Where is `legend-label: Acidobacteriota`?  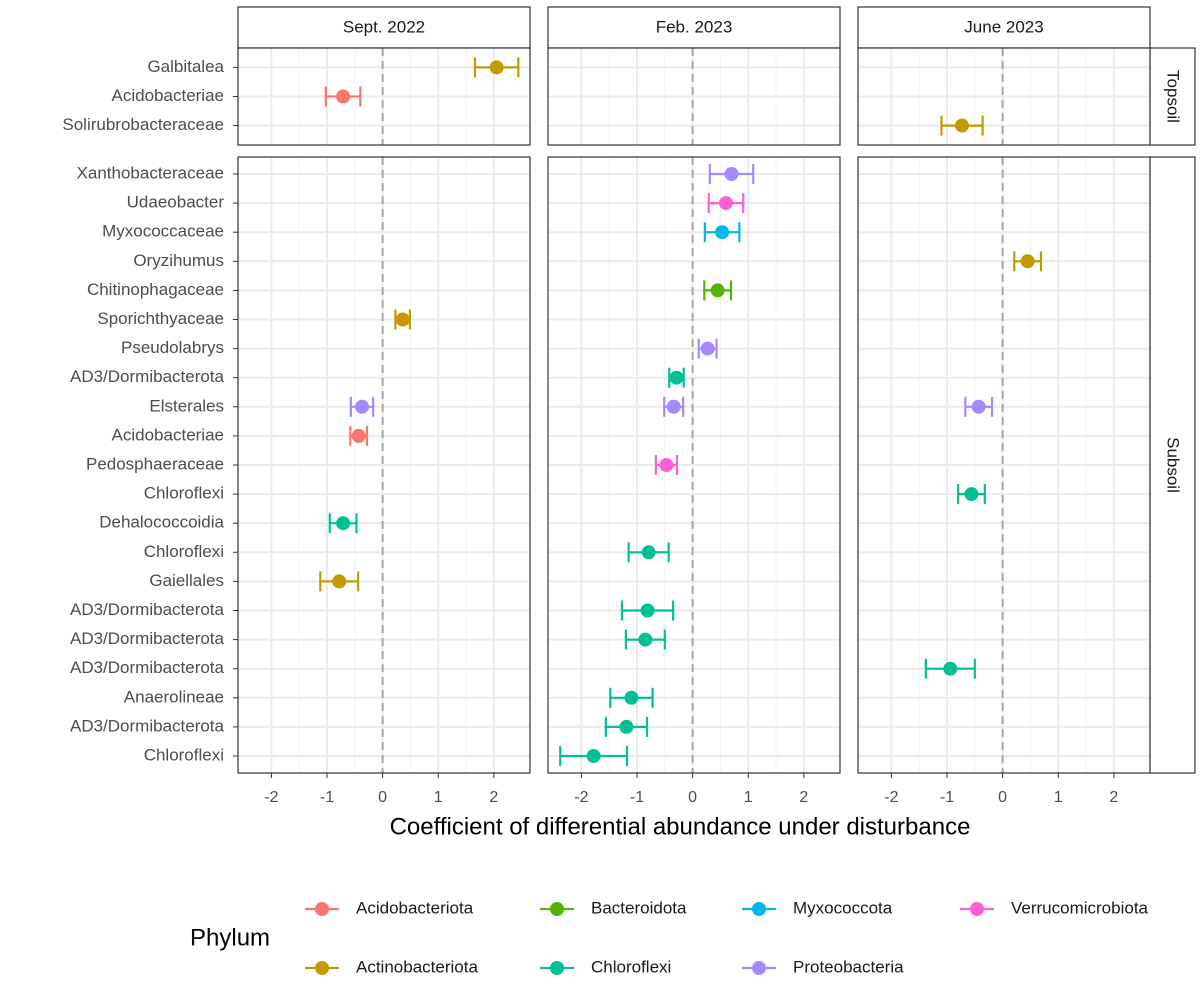
legend-label: Acidobacteriota is located at coordinates (415, 907).